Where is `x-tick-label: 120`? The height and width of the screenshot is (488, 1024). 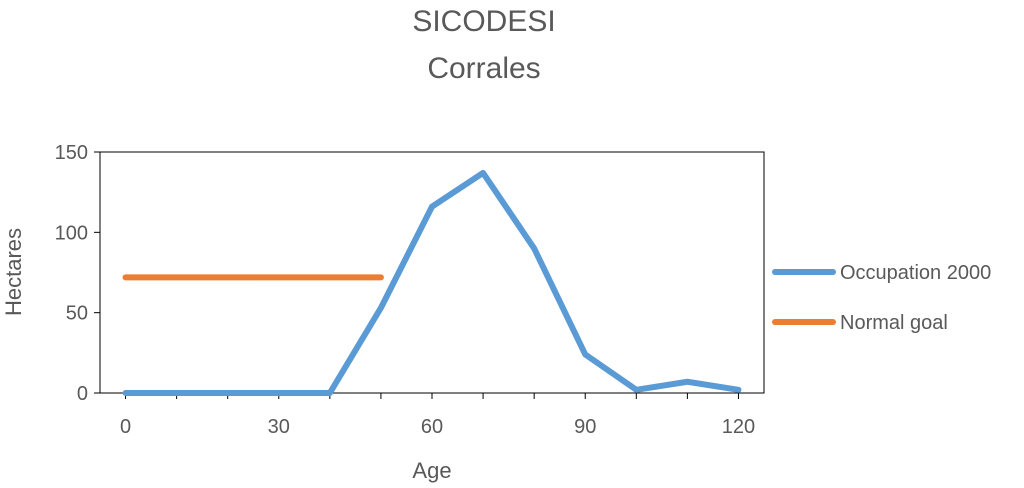 x-tick-label: 120 is located at coordinates (738, 427).